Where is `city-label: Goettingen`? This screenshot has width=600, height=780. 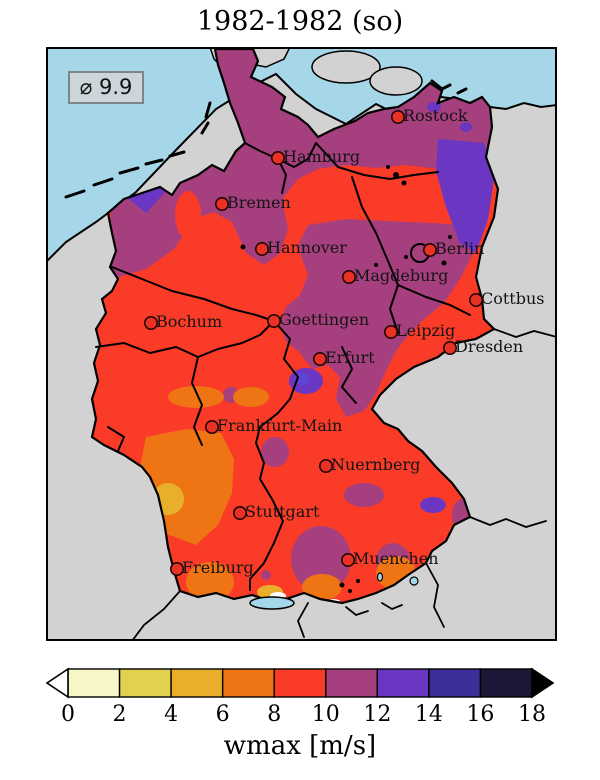
city-label: Goettingen is located at coordinates (324, 319).